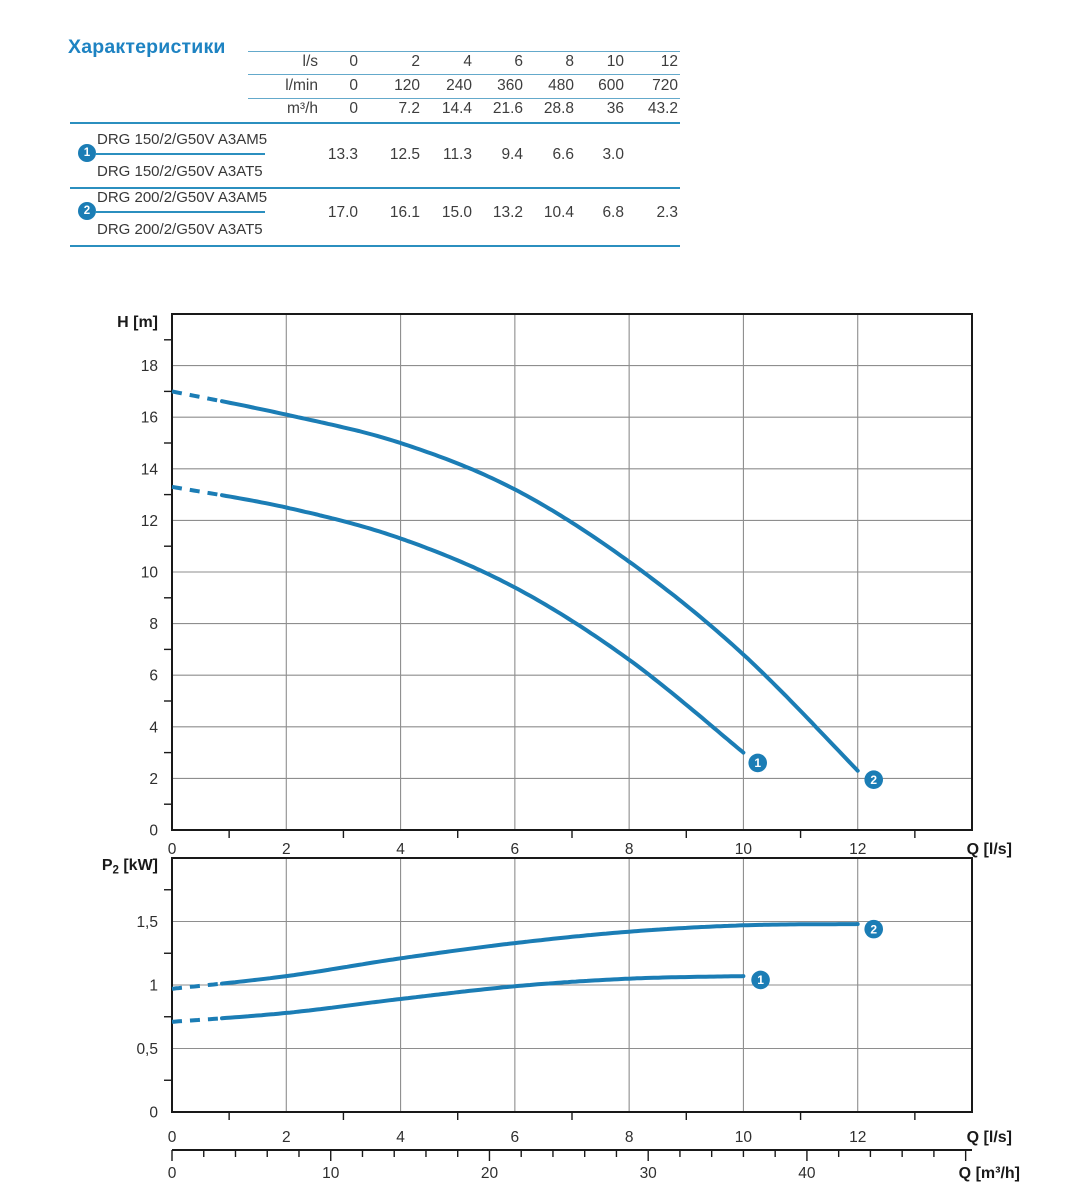 This screenshot has height=1203, width=1074. Describe the element at coordinates (561, 85) in the screenshot. I see `unit-value: 480` at that location.